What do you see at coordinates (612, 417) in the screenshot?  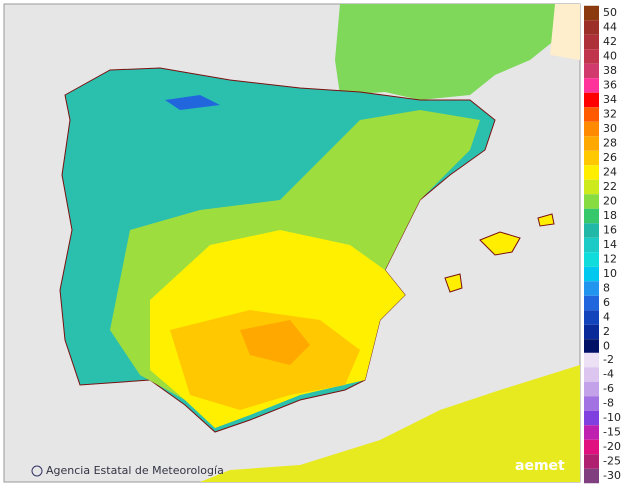 I see `legend-label: -10` at bounding box center [612, 417].